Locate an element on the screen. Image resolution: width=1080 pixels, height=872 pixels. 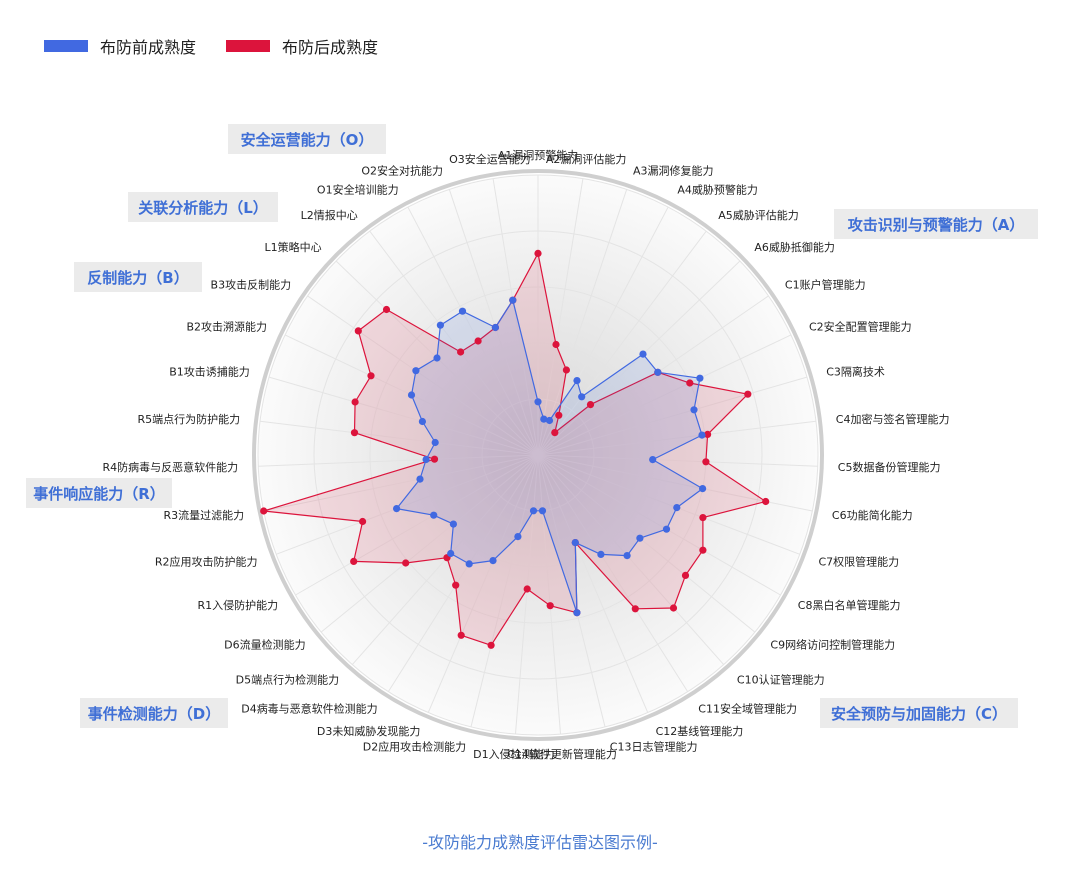
series-area-before is located at coordinates (550, 456).